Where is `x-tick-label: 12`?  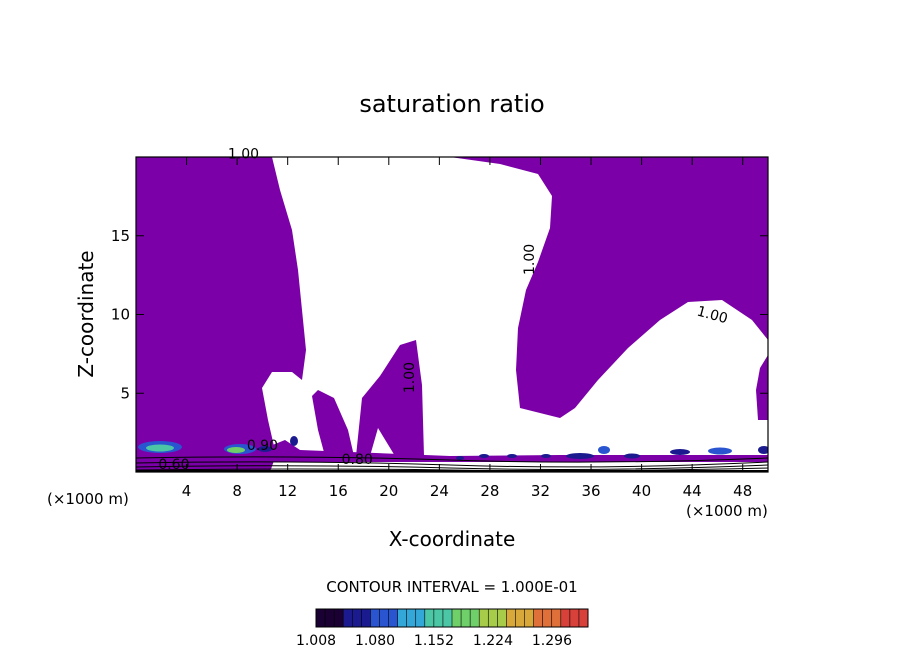
x-tick-label: 12 is located at coordinates (287, 491).